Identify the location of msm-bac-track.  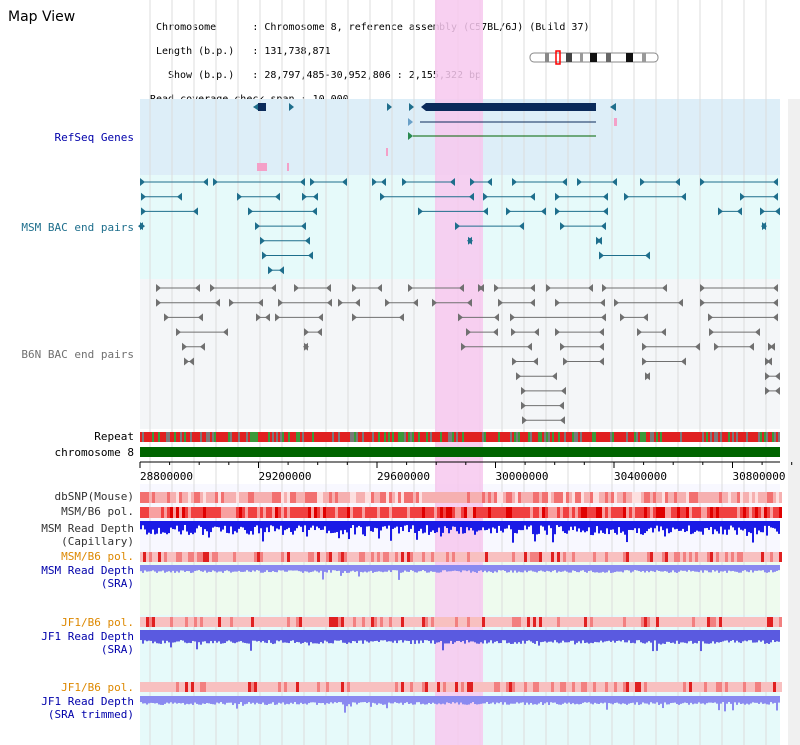
(459, 226).